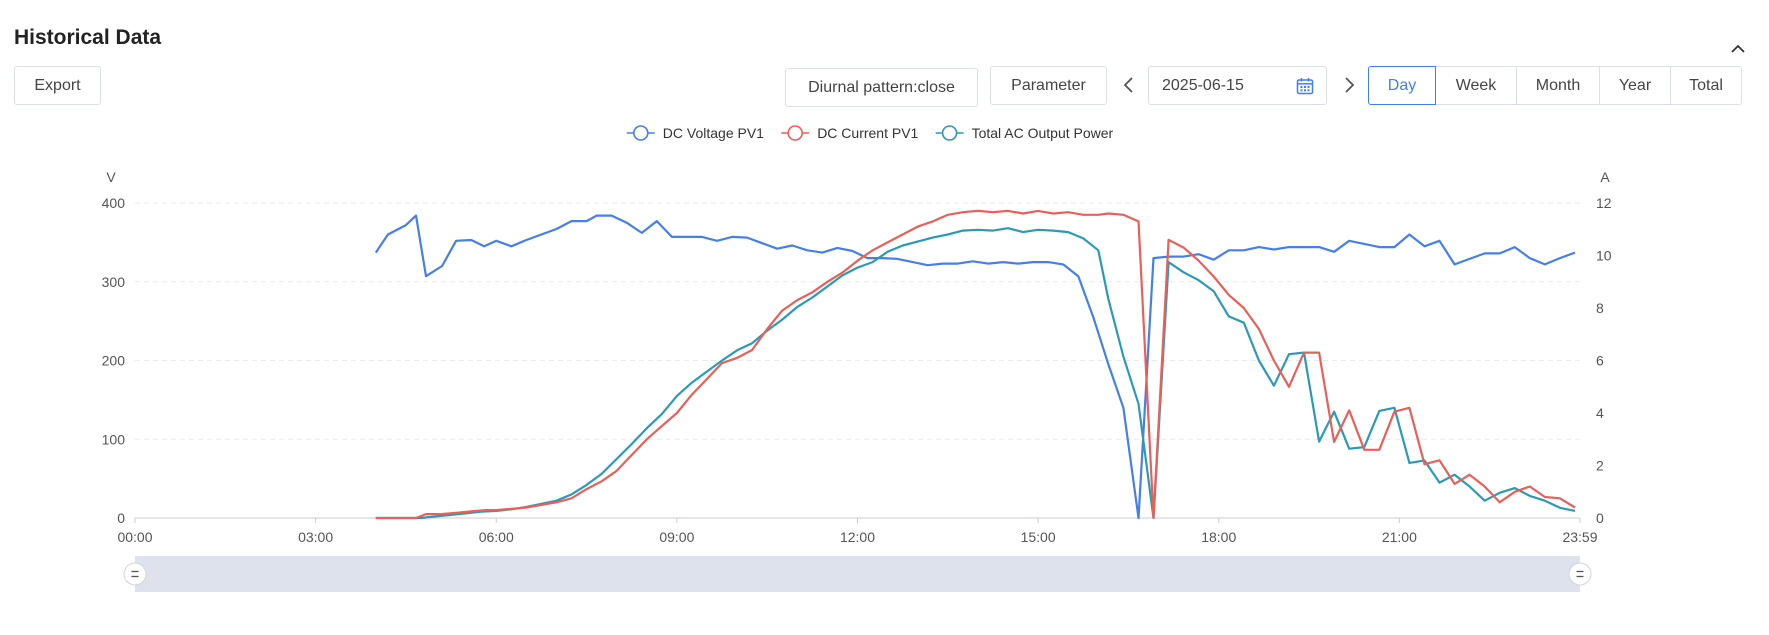  What do you see at coordinates (1600, 413) in the screenshot?
I see `y-right-tick-label: 4` at bounding box center [1600, 413].